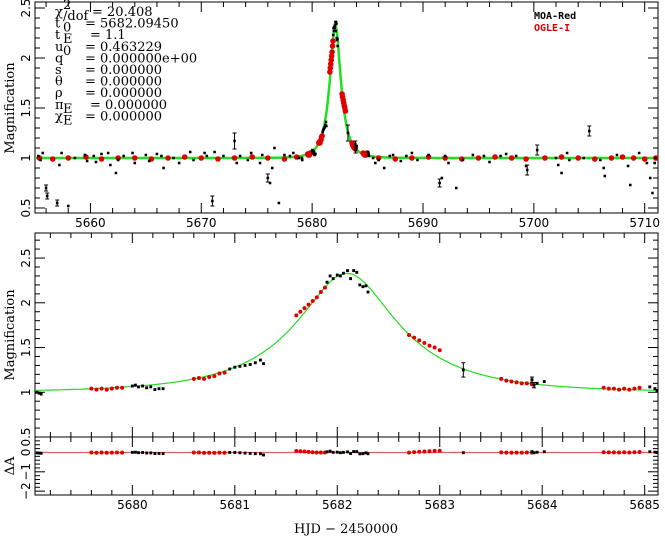  I want to click on param-sub: E, so click(68, 39).